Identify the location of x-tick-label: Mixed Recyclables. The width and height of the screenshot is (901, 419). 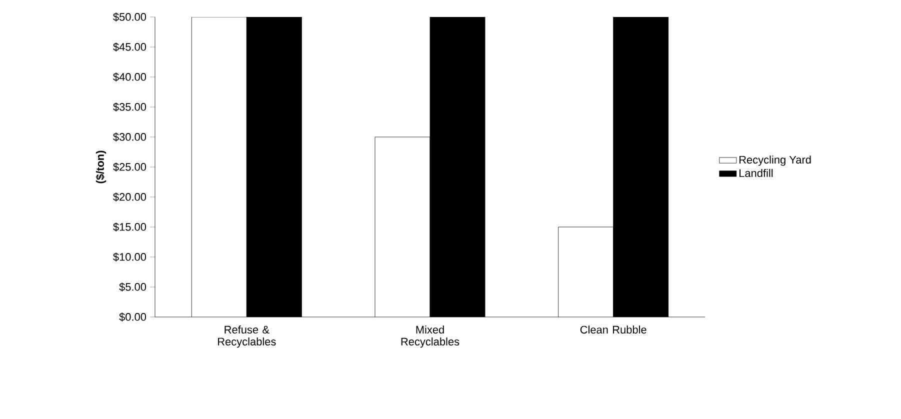
(430, 337).